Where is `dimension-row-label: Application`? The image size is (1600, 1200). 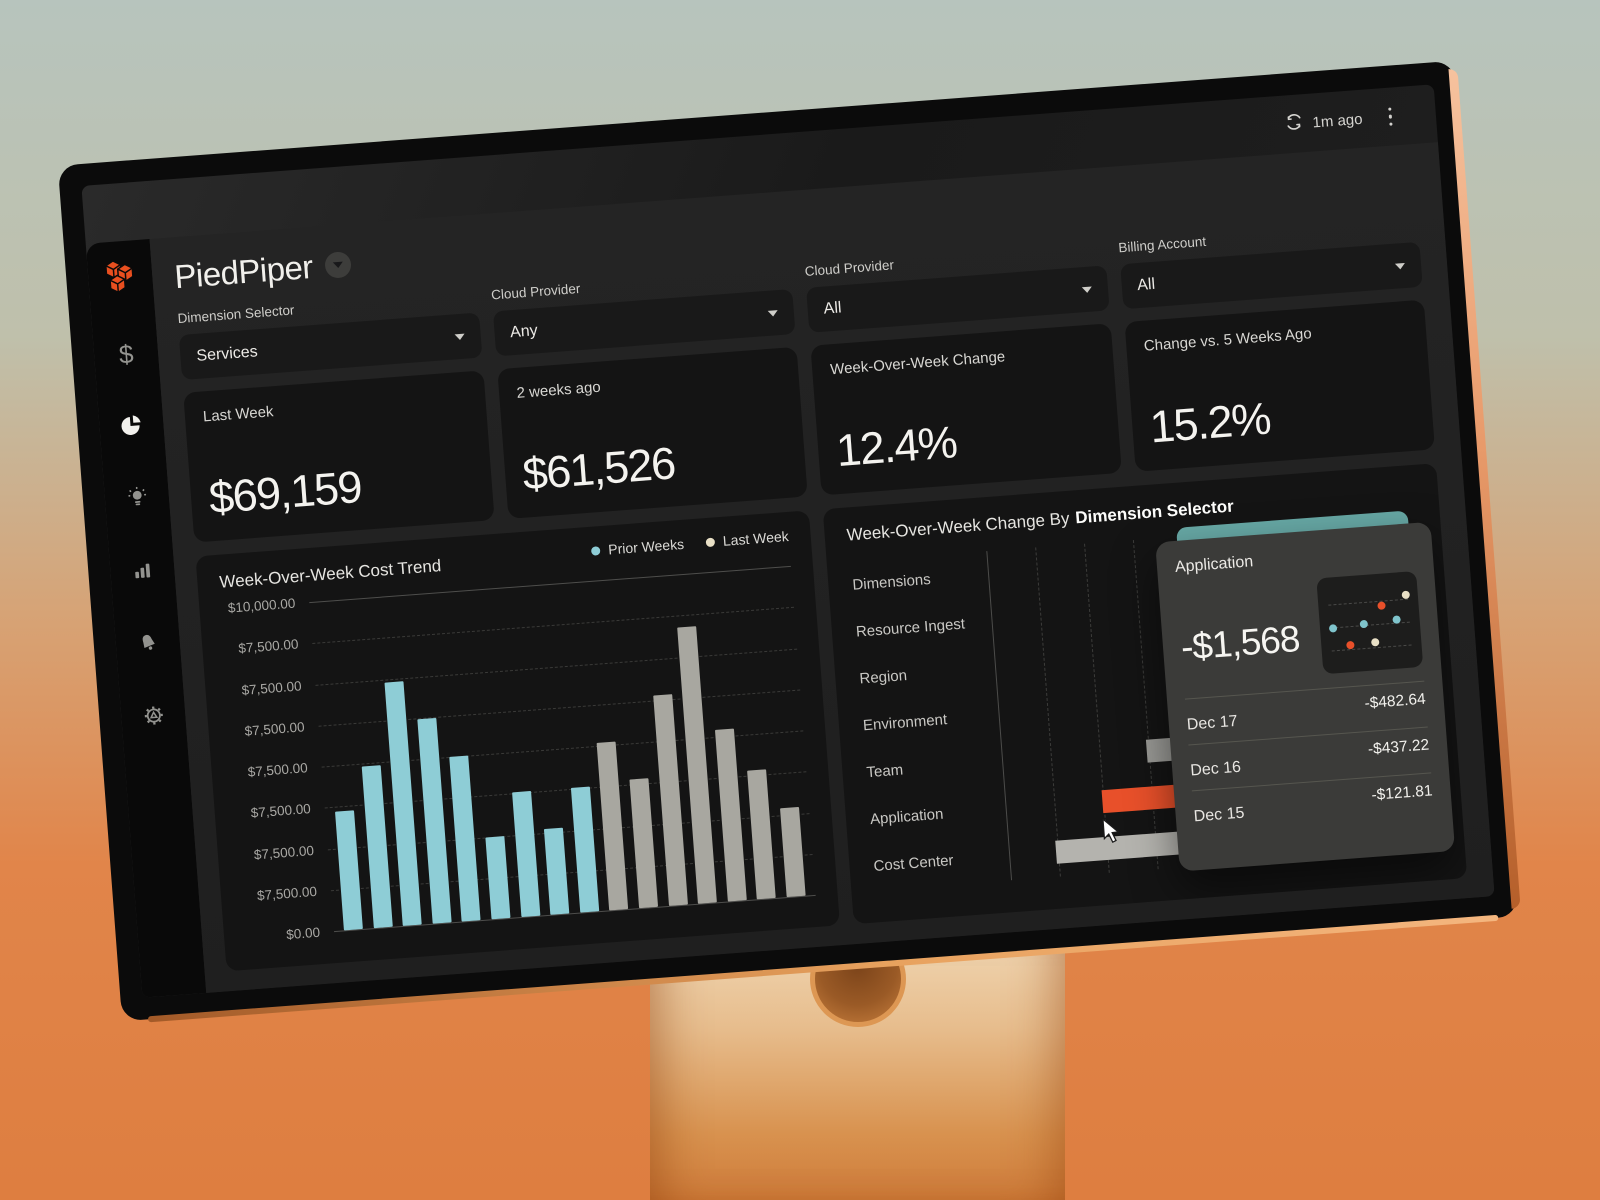 dimension-row-label: Application is located at coordinates (906, 817).